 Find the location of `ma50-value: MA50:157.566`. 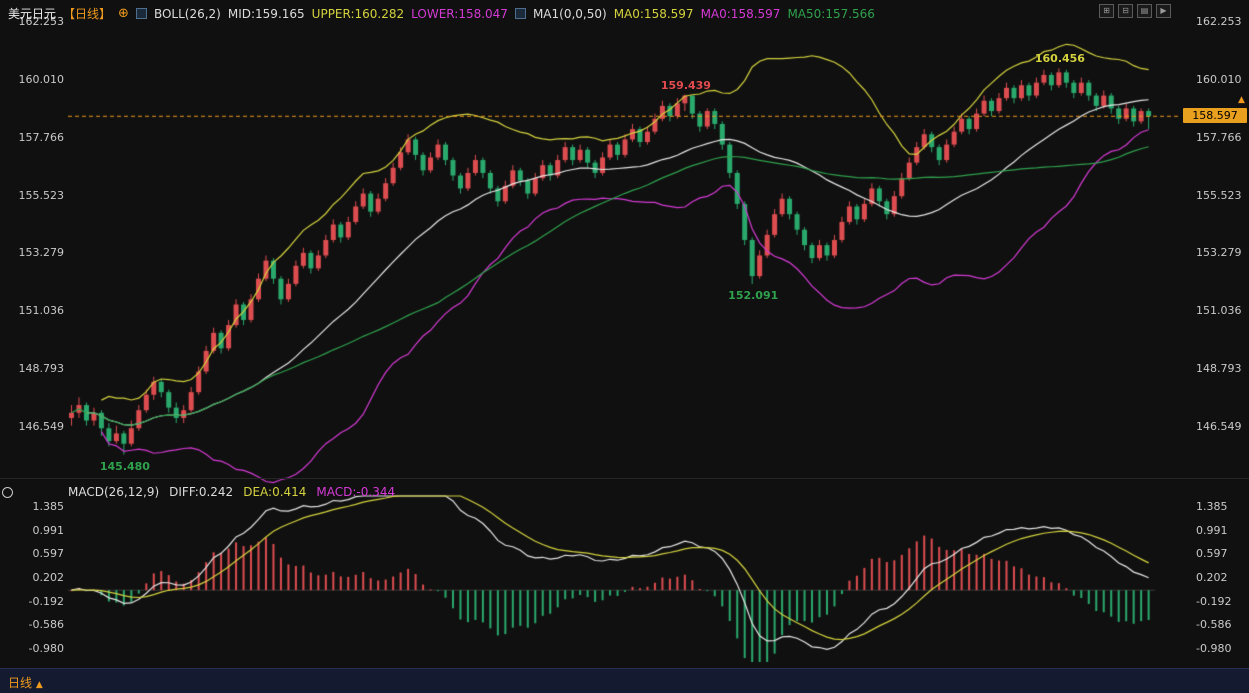

ma50-value: MA50:157.566 is located at coordinates (831, 13).